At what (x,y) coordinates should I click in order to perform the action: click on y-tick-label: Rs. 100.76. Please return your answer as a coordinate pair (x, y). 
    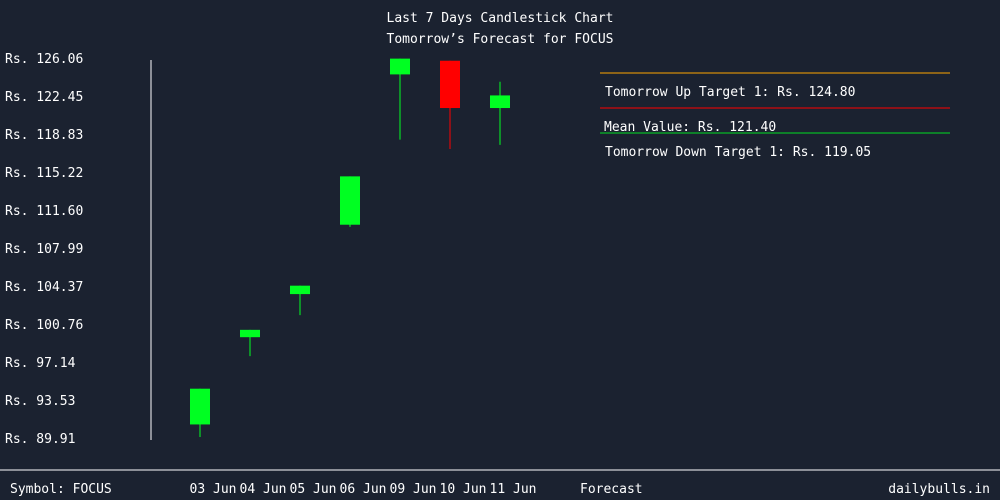
    Looking at the image, I should click on (44, 325).